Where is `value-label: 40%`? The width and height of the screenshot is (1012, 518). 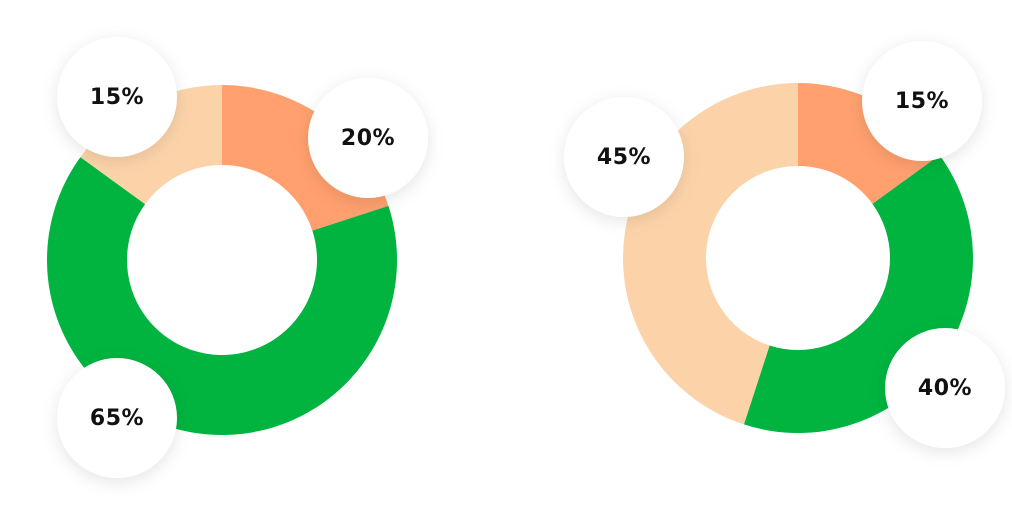
value-label: 40% is located at coordinates (945, 388).